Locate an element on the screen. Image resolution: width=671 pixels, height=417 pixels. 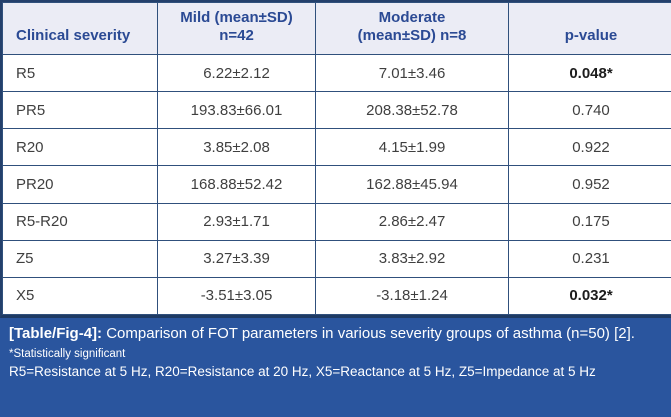
mild-value-cell: 193.83±66.01 is located at coordinates (236, 110).